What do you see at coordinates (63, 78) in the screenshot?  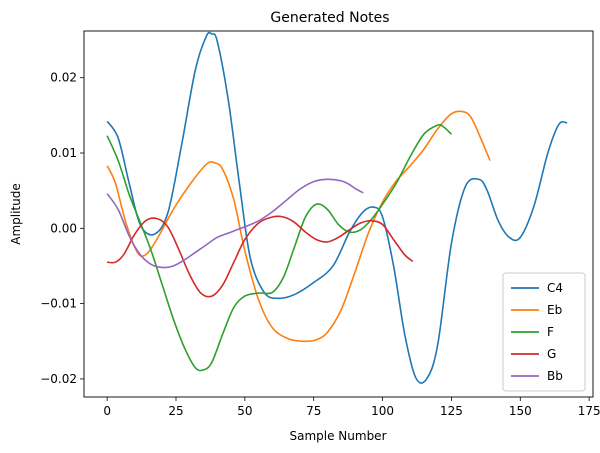 I see `y-tick-label: 0.02` at bounding box center [63, 78].